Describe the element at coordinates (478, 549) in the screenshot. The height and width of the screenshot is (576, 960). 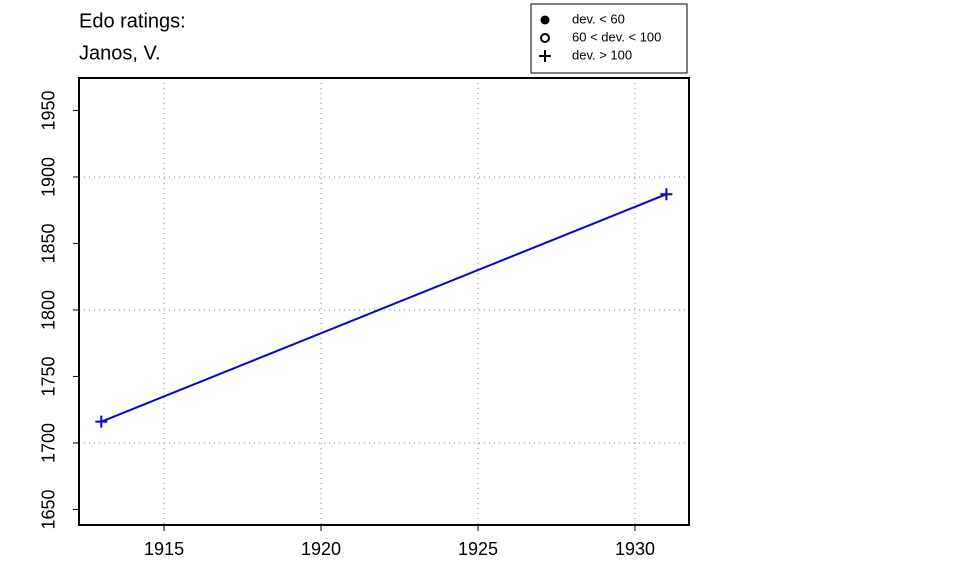
I see `x-tick-label: 1925` at that location.